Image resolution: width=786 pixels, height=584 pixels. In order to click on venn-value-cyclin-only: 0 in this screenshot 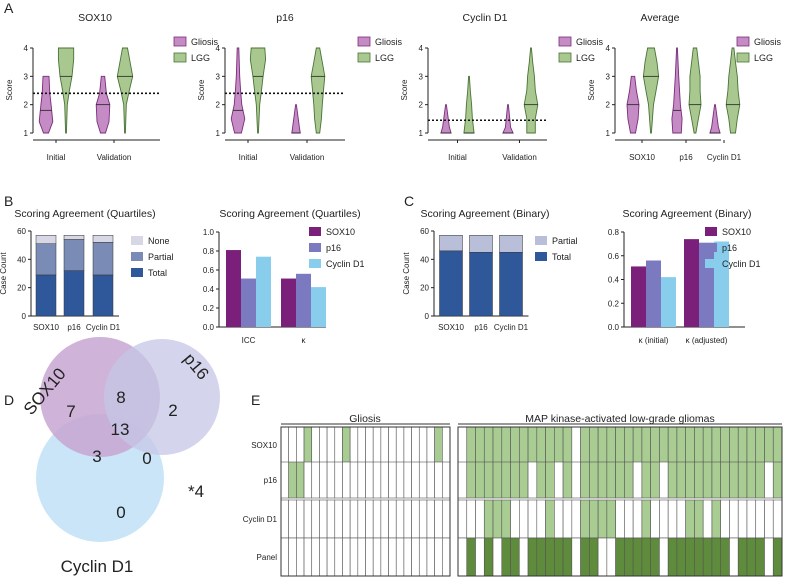, I will do `click(120, 512)`.